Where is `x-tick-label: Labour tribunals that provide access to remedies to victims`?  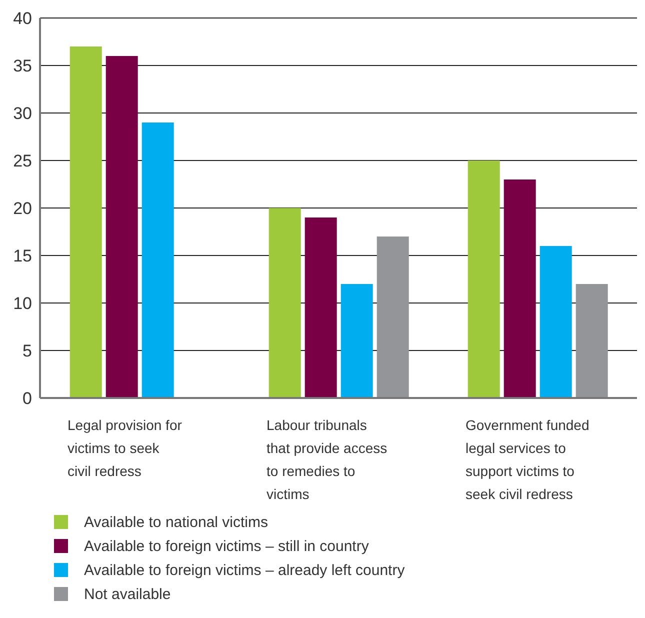
x-tick-label: Labour tribunals that provide access to remedies to victims is located at coordinates (327, 459).